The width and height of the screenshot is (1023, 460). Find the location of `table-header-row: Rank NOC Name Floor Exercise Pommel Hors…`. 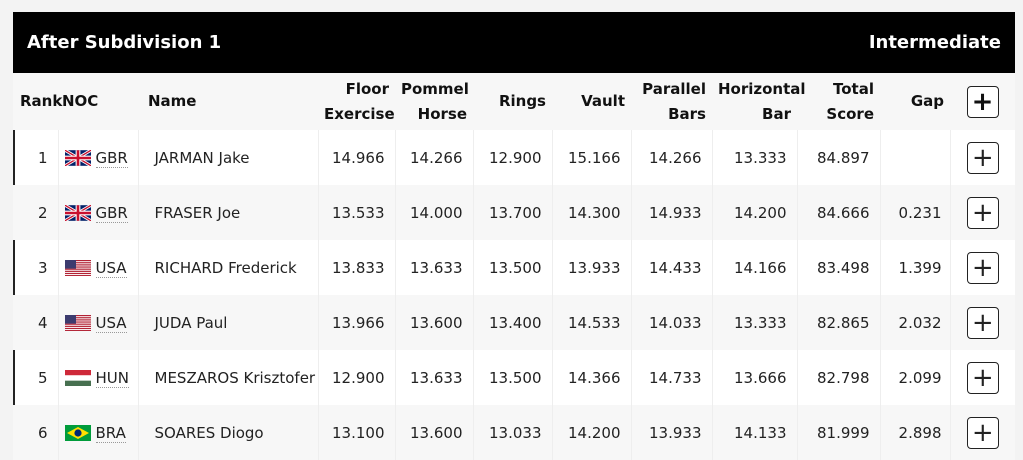

table-header-row: Rank NOC Name Floor Exercise Pommel Hors… is located at coordinates (514, 101).